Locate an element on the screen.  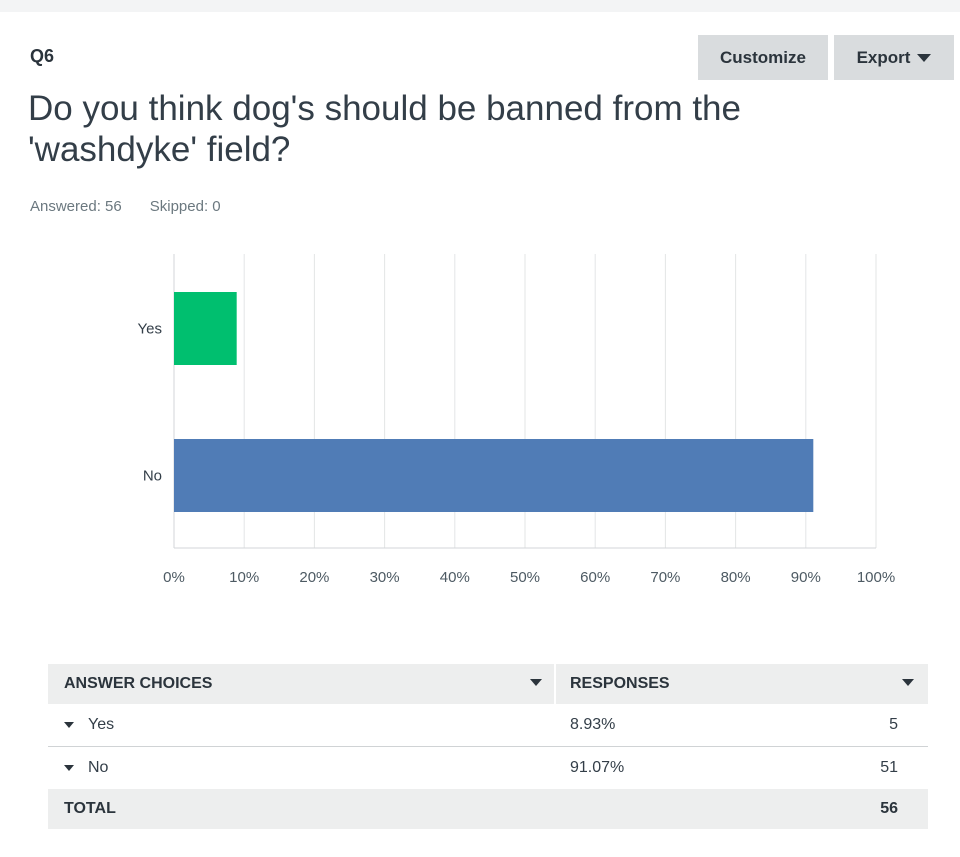
response-stats: Answered: 56 Skipped: 0 is located at coordinates (125, 206).